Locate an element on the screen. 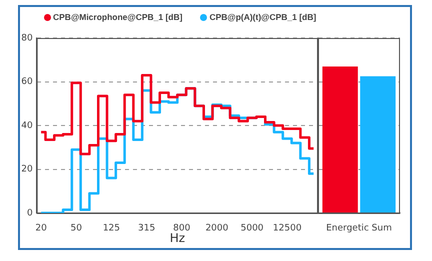 Image resolution: width=432 pixels, height=261 pixels. x-tick-label: 315 is located at coordinates (147, 229).